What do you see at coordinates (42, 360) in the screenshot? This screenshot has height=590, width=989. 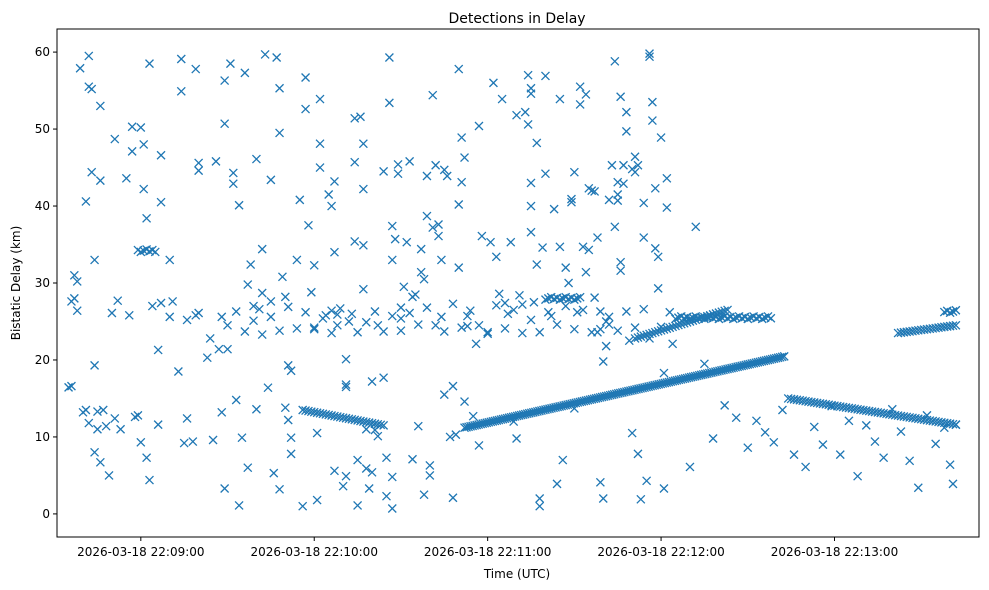 I see `y-tick-label: 20` at bounding box center [42, 360].